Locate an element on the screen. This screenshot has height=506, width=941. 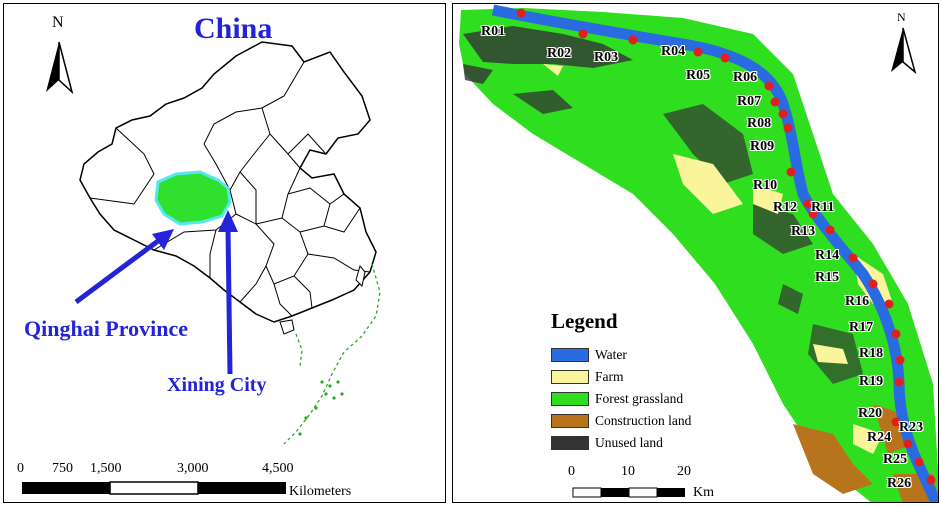
legend-label-unused-land: Unused land is located at coordinates (629, 442).